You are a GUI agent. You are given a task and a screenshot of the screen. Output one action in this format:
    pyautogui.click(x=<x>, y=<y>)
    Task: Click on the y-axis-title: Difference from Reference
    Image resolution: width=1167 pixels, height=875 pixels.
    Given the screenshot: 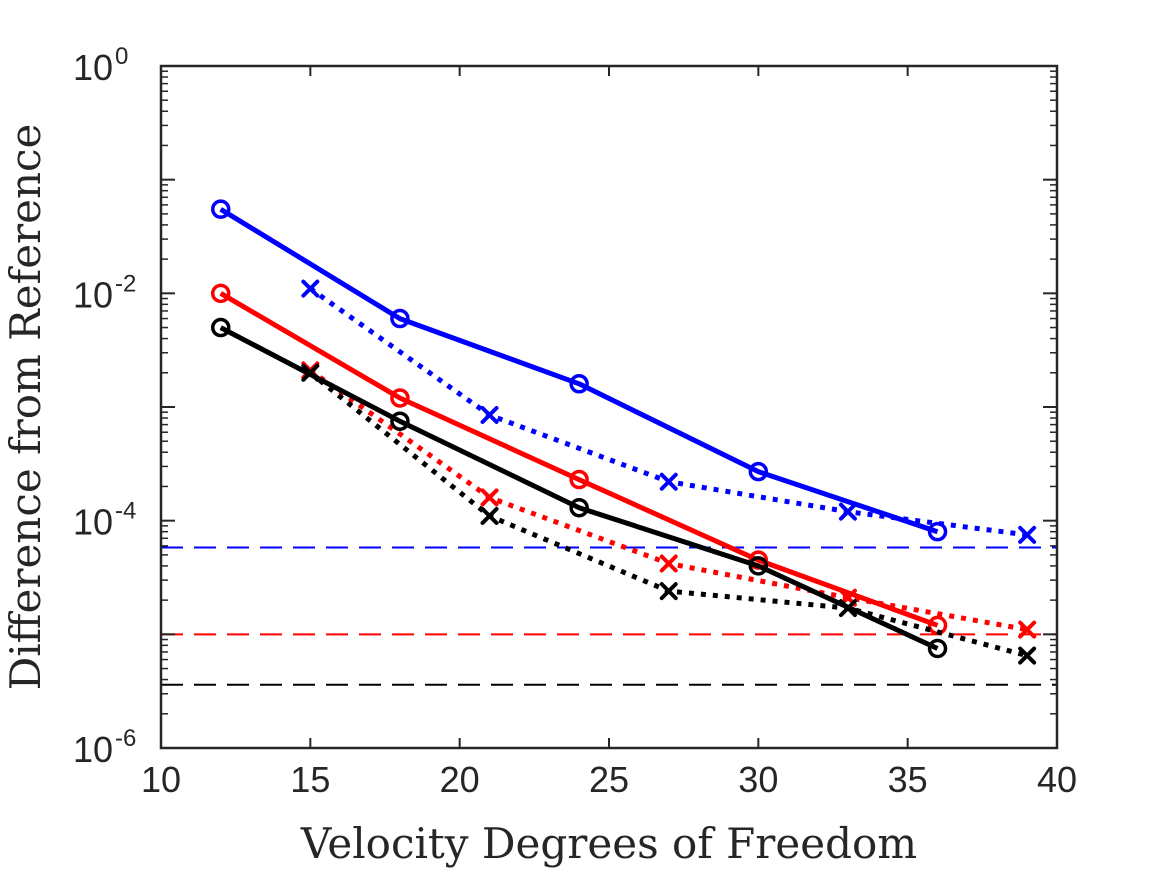 What is the action you would take?
    pyautogui.click(x=25, y=407)
    